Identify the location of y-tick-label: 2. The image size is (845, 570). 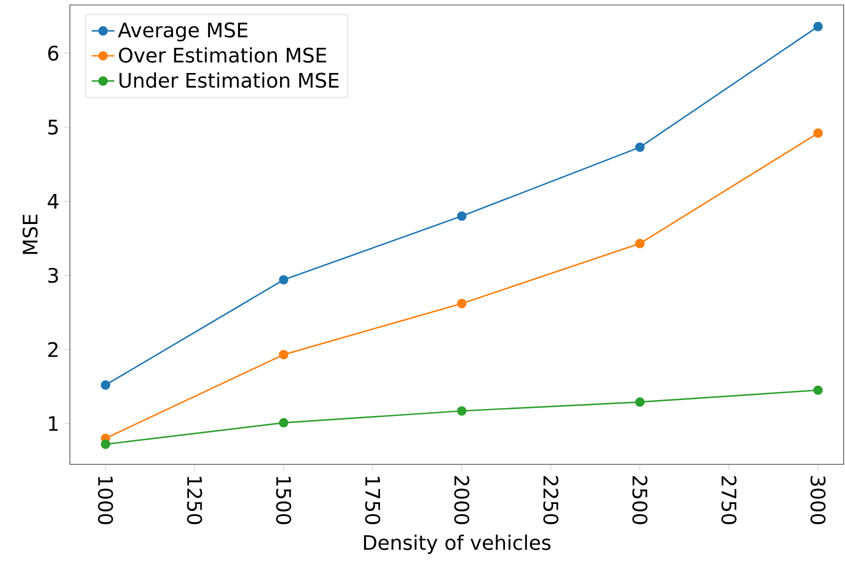
(53, 349).